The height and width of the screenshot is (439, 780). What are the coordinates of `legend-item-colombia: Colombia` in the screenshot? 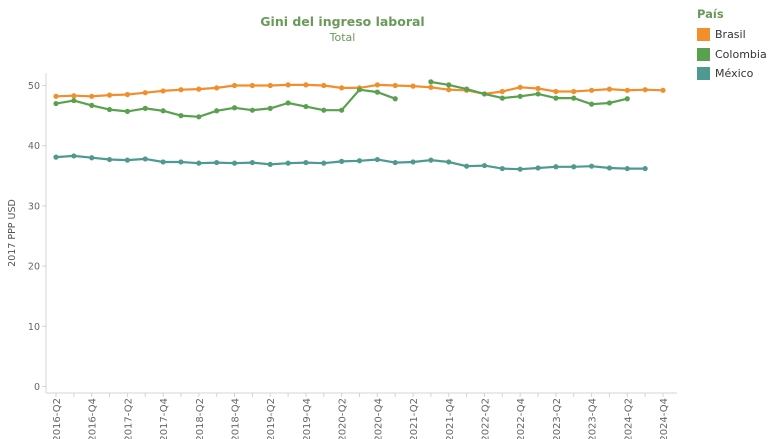 It's located at (738, 55).